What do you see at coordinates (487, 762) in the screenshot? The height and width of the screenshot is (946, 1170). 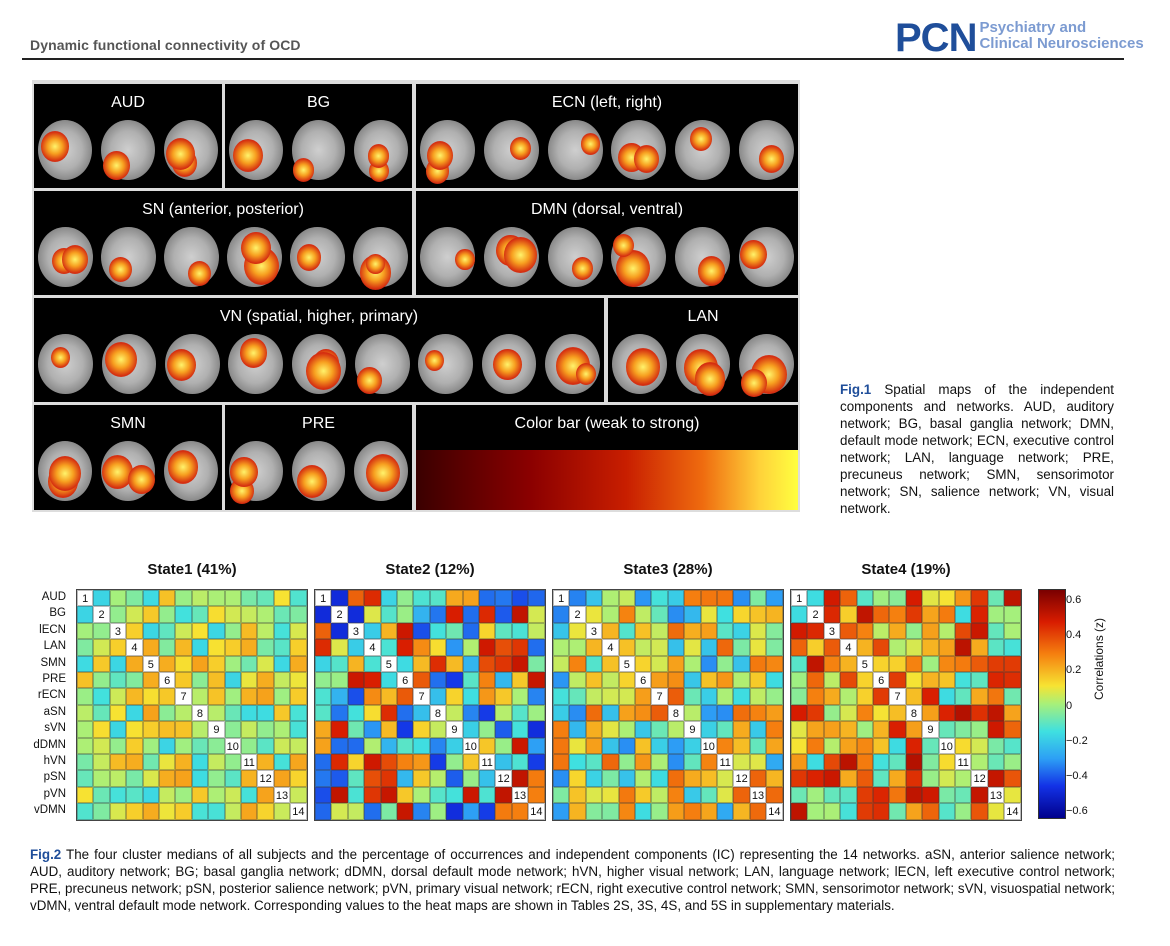 I see `diagonal-index: 11` at bounding box center [487, 762].